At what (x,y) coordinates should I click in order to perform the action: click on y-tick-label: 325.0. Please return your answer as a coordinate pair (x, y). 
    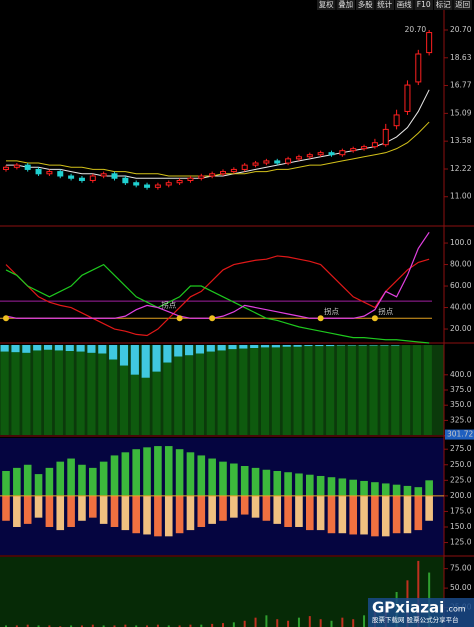
    Looking at the image, I should click on (461, 419).